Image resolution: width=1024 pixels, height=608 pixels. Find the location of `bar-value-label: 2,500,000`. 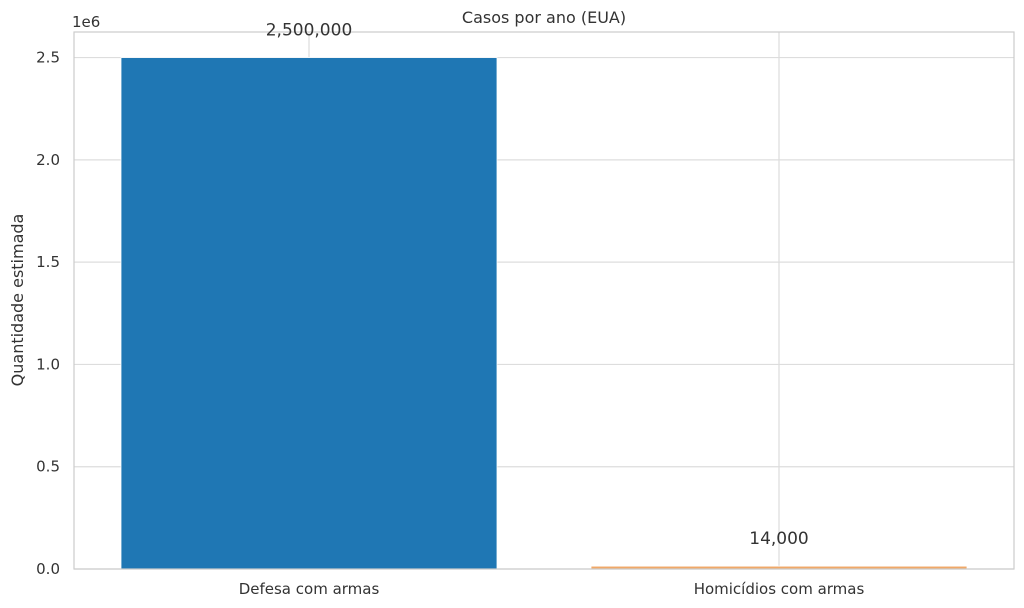

bar-value-label: 2,500,000 is located at coordinates (309, 31).